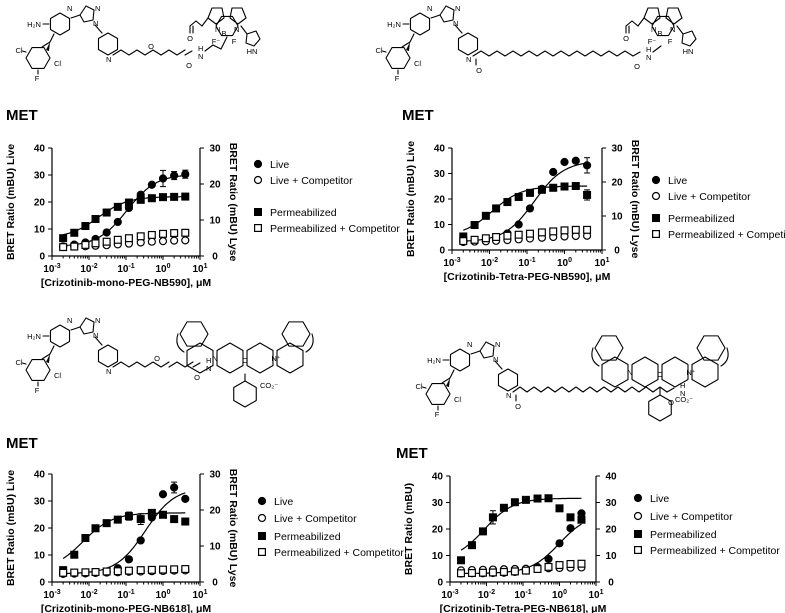  What do you see at coordinates (40, 556) in the screenshot?
I see `y-tick-label-left: 10` at bounding box center [40, 556].